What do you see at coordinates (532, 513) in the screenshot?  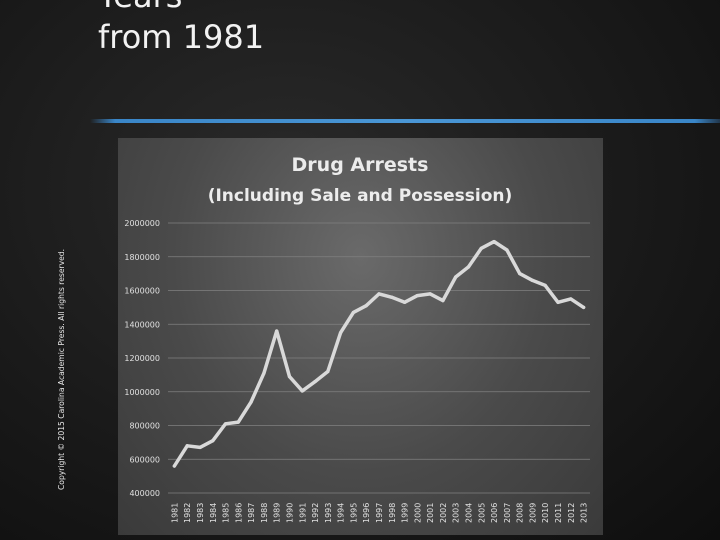 I see `x-tick-label: 2009` at bounding box center [532, 513].